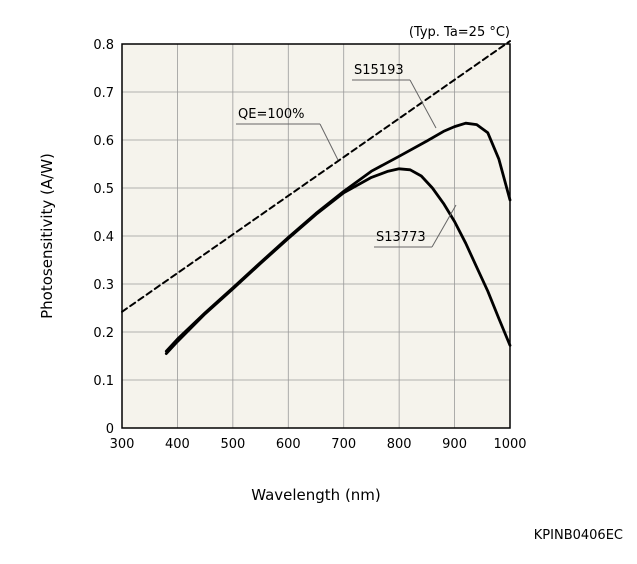 This screenshot has width=637, height=564. Describe the element at coordinates (509, 444) in the screenshot. I see `x-tick-label: 1000` at that location.